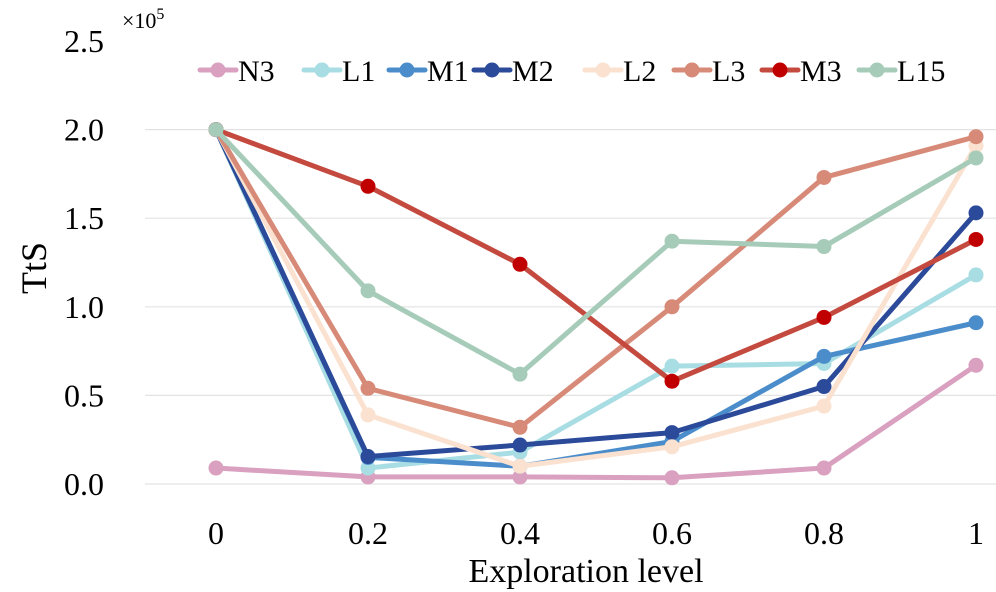 The width and height of the screenshot is (996, 592). What do you see at coordinates (84, 484) in the screenshot?
I see `y-tick-label: 0.0` at bounding box center [84, 484].